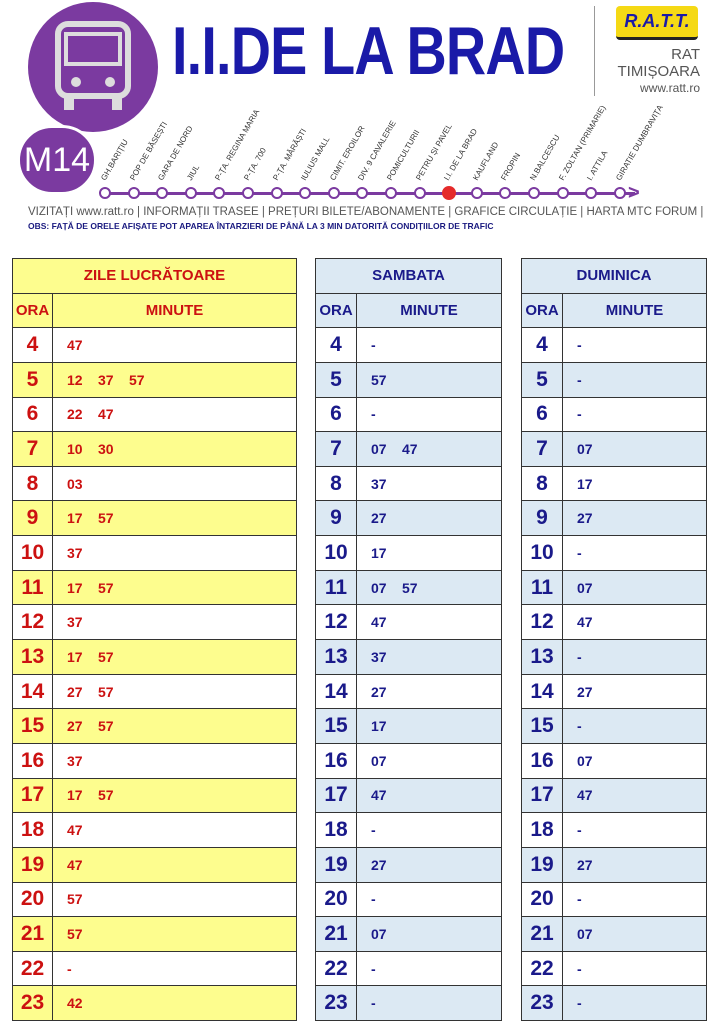 The image size is (708, 1024). What do you see at coordinates (486, 161) in the screenshot?
I see `stop-label: KAUFLAND` at bounding box center [486, 161].